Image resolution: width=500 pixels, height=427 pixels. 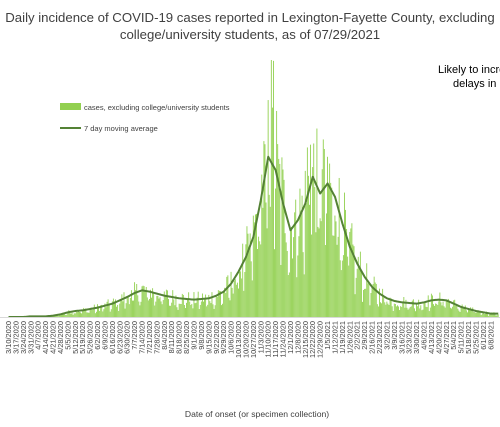 I want to click on x-tick-label: 11/17/2020, so click(x=275, y=339).